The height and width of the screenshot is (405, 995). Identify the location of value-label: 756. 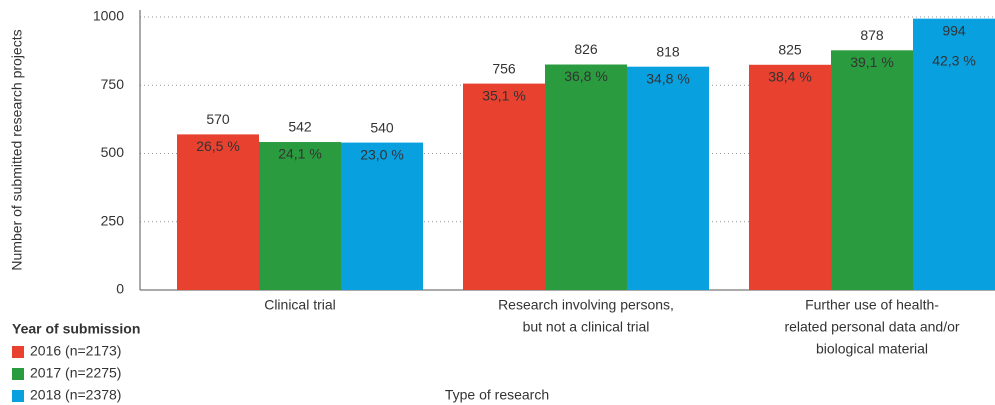
(504, 68).